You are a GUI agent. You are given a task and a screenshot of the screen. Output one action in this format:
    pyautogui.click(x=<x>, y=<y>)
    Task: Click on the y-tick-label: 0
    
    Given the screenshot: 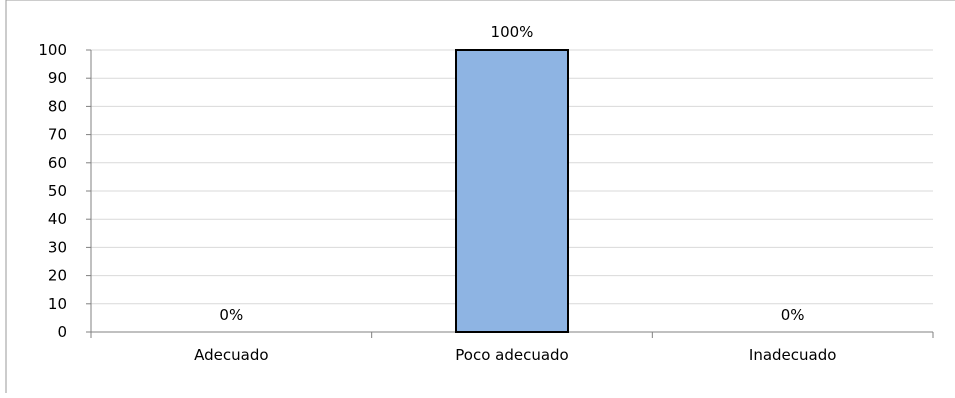 What is the action you would take?
    pyautogui.click(x=62, y=332)
    